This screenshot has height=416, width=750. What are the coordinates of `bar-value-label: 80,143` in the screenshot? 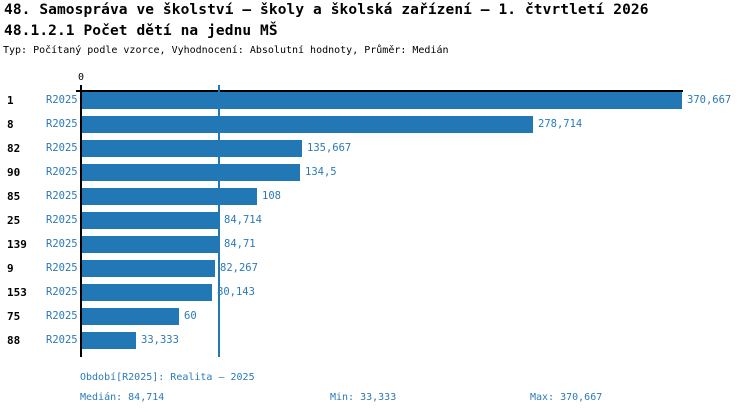 It's located at (236, 292).